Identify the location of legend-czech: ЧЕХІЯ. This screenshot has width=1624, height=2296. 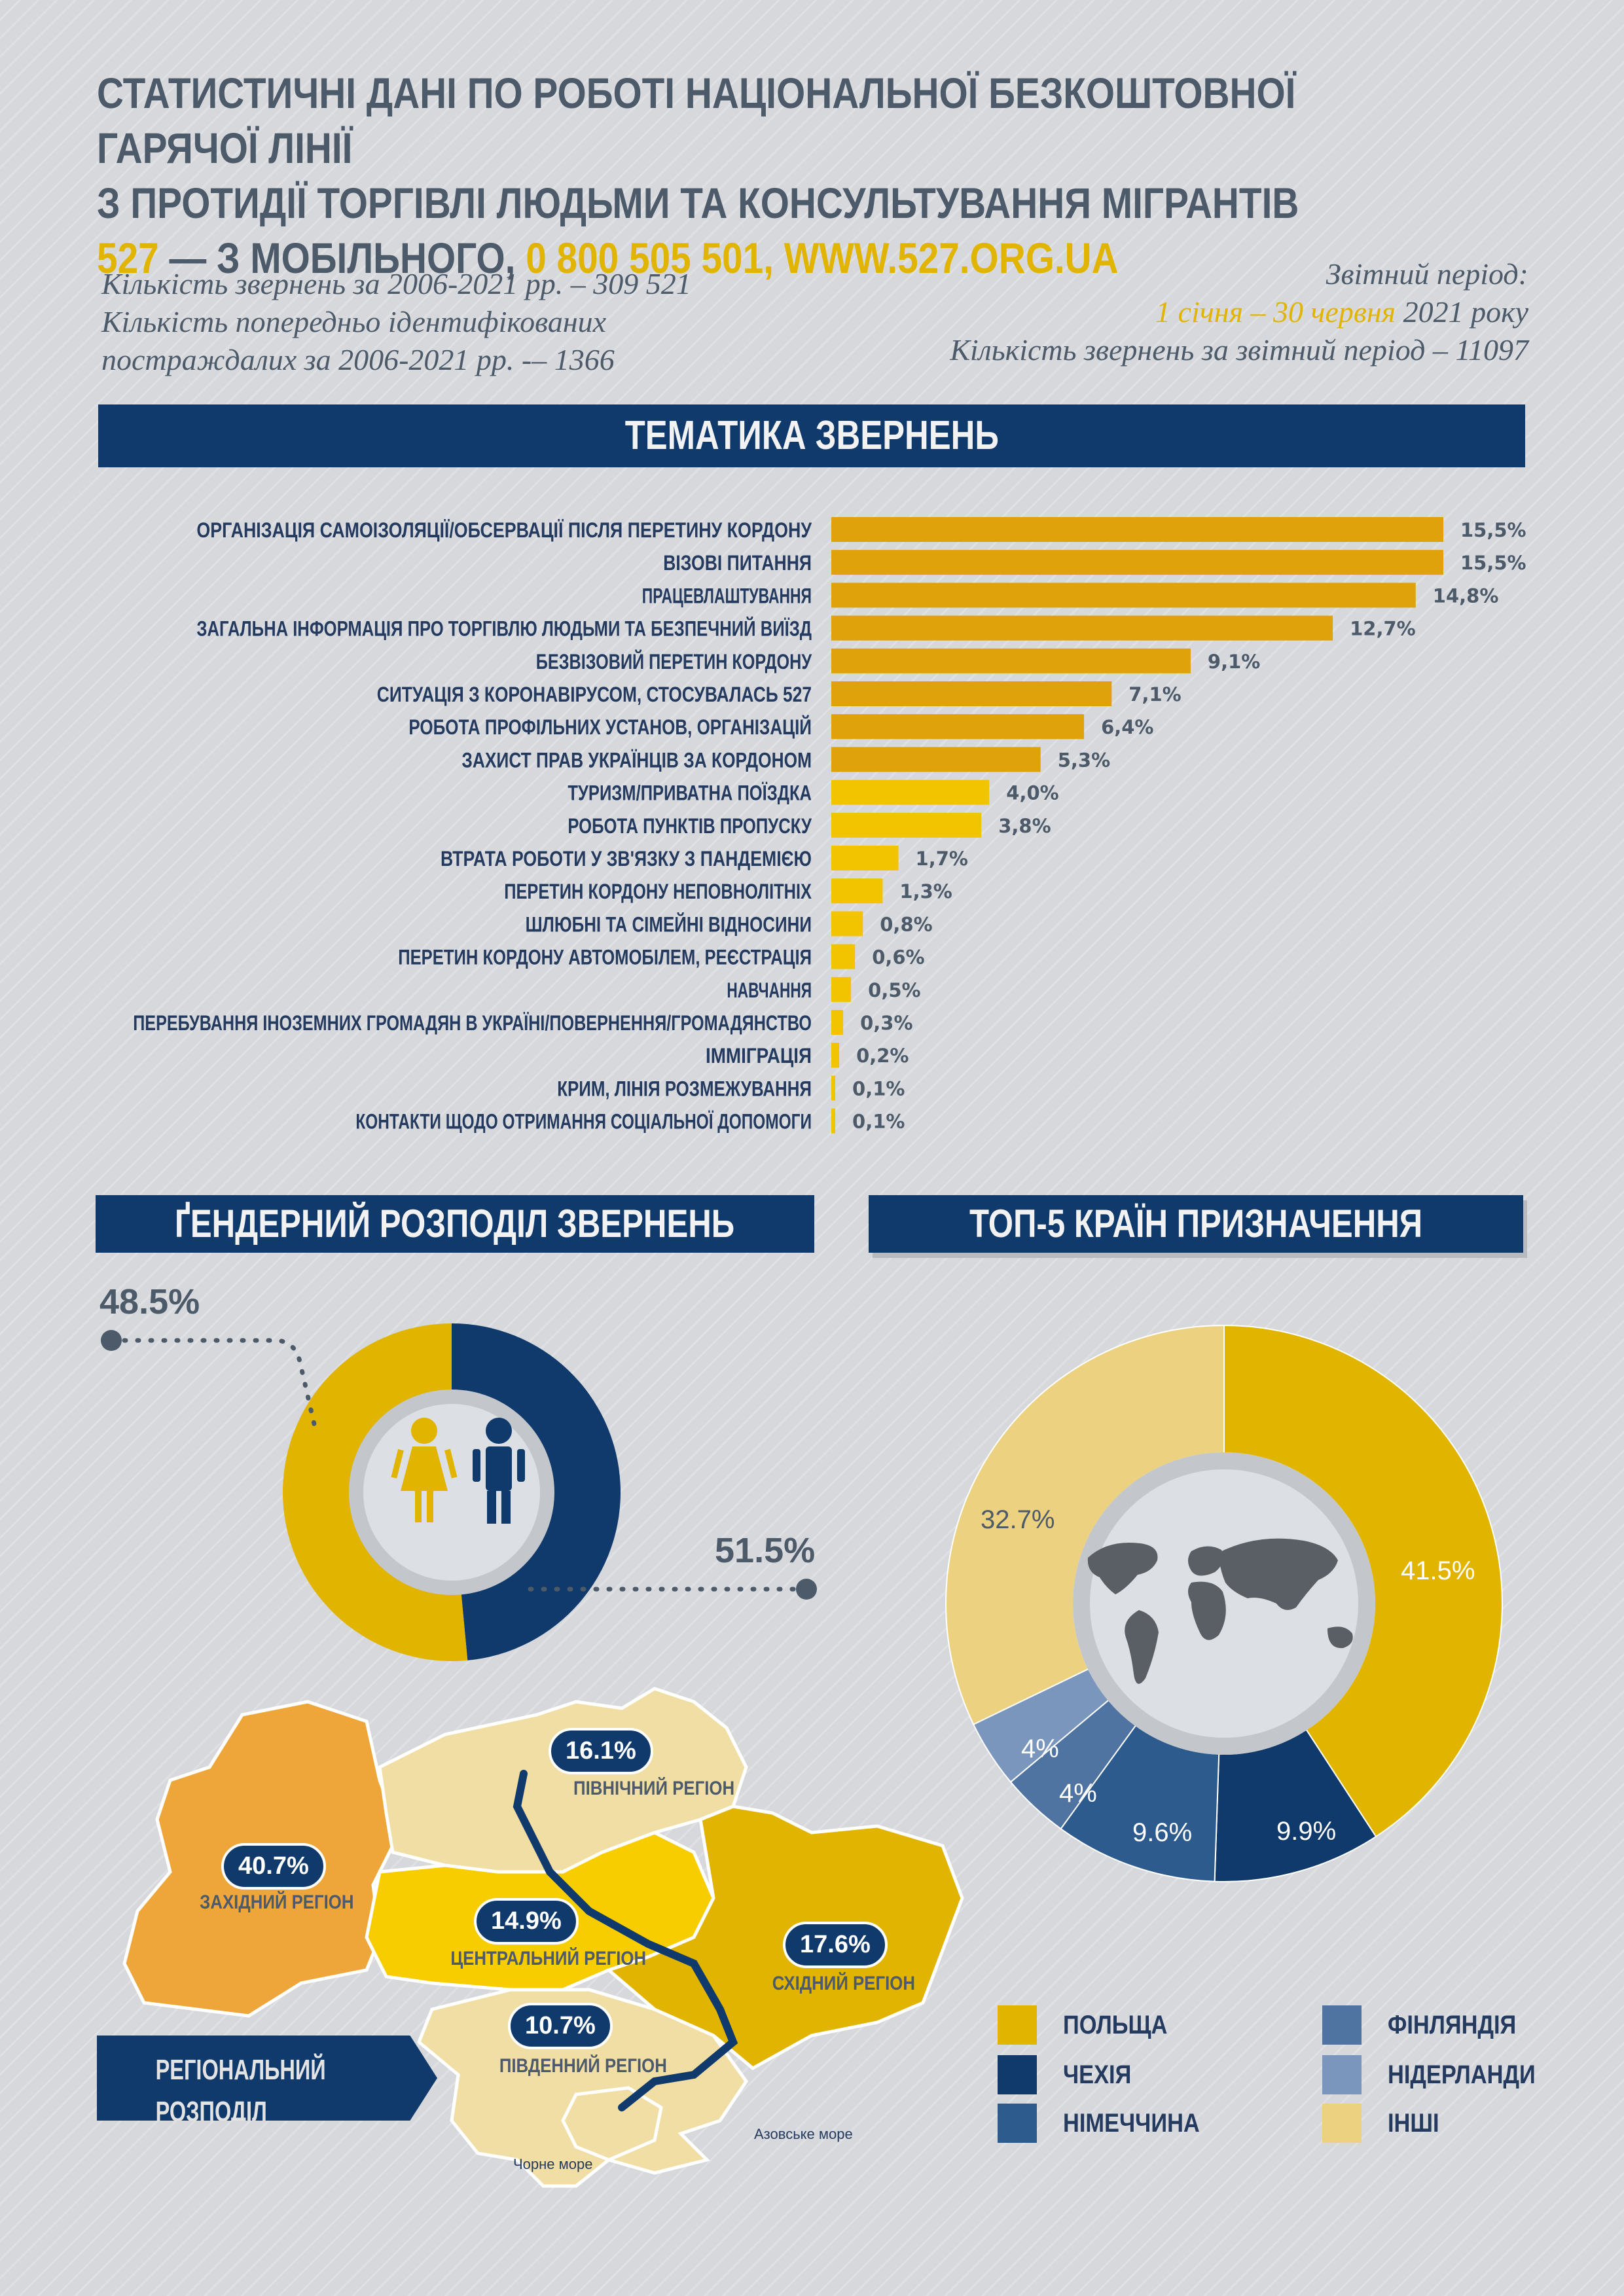
(1070, 2074).